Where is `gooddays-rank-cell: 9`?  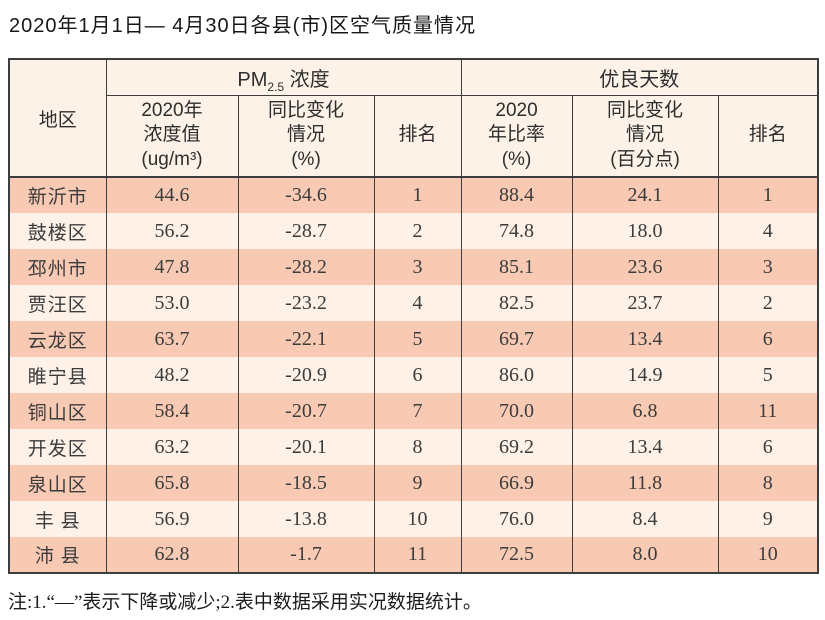 gooddays-rank-cell: 9 is located at coordinates (768, 519).